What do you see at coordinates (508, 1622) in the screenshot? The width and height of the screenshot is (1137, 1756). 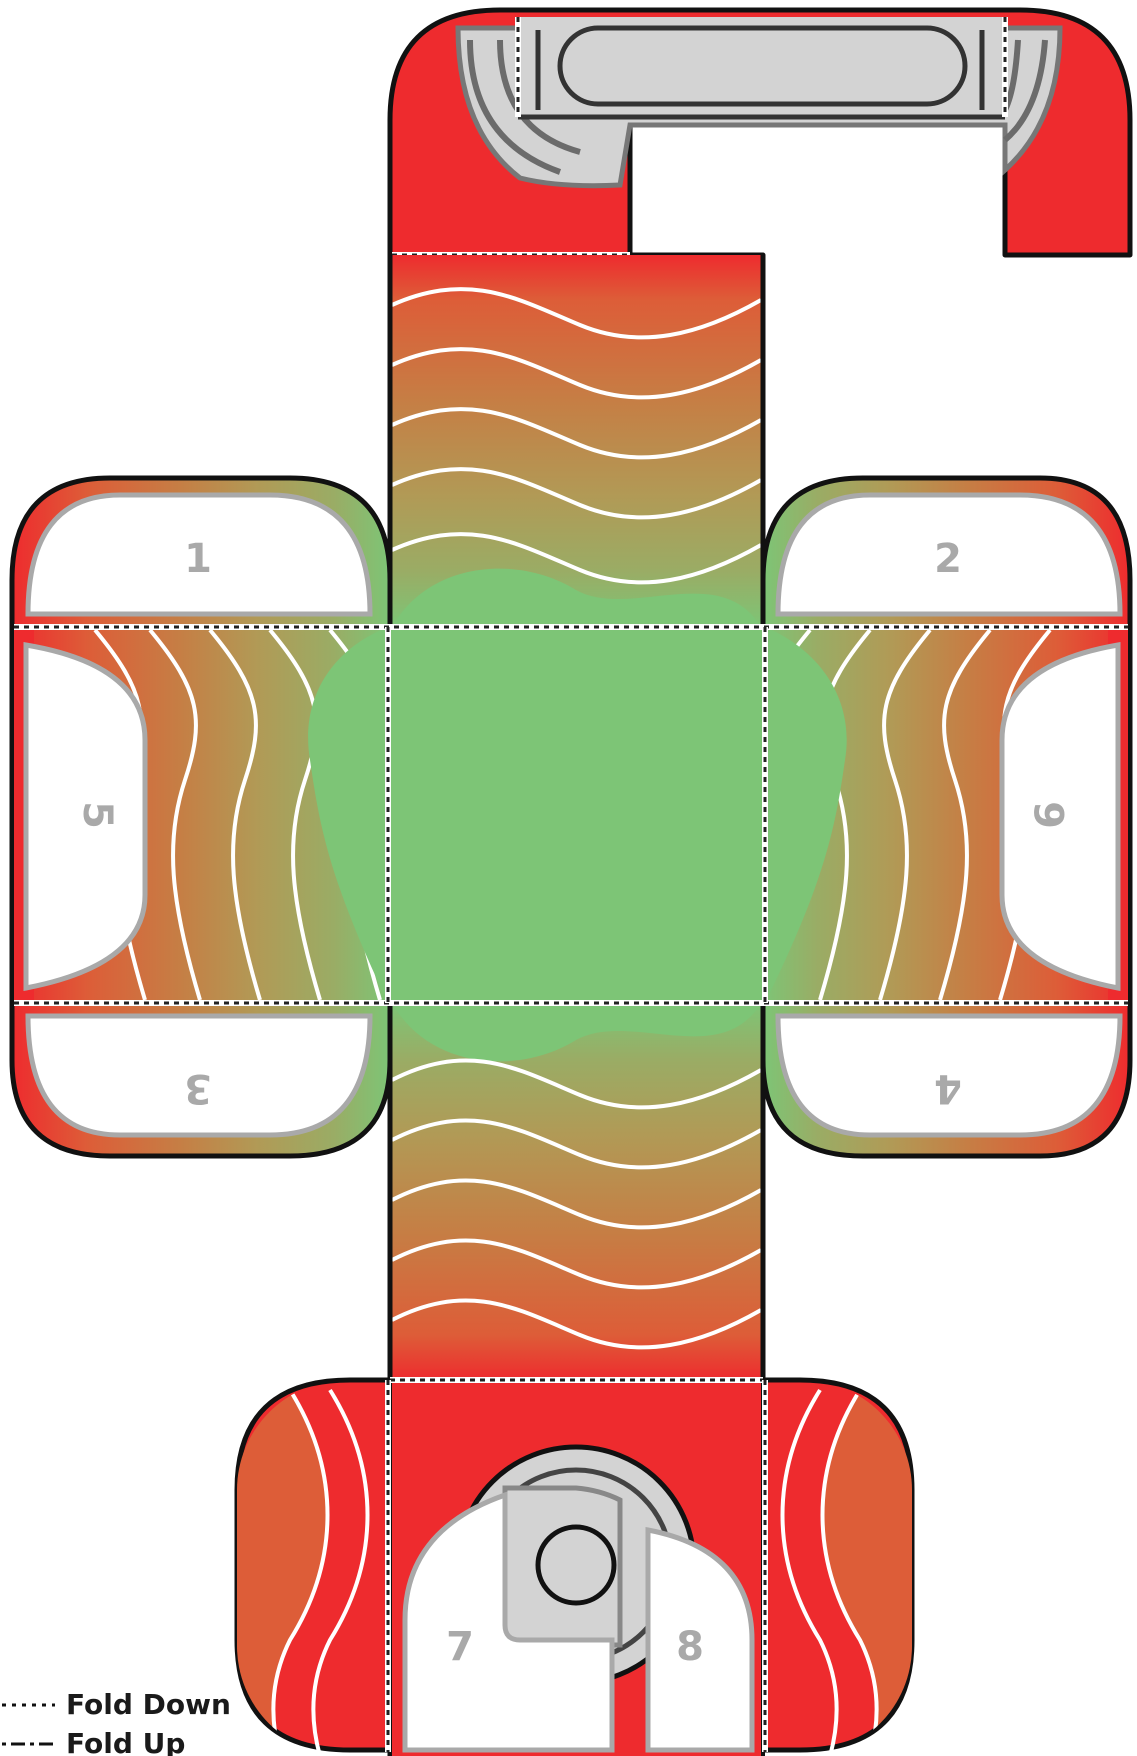 I see `tab-7-shape: 7` at bounding box center [508, 1622].